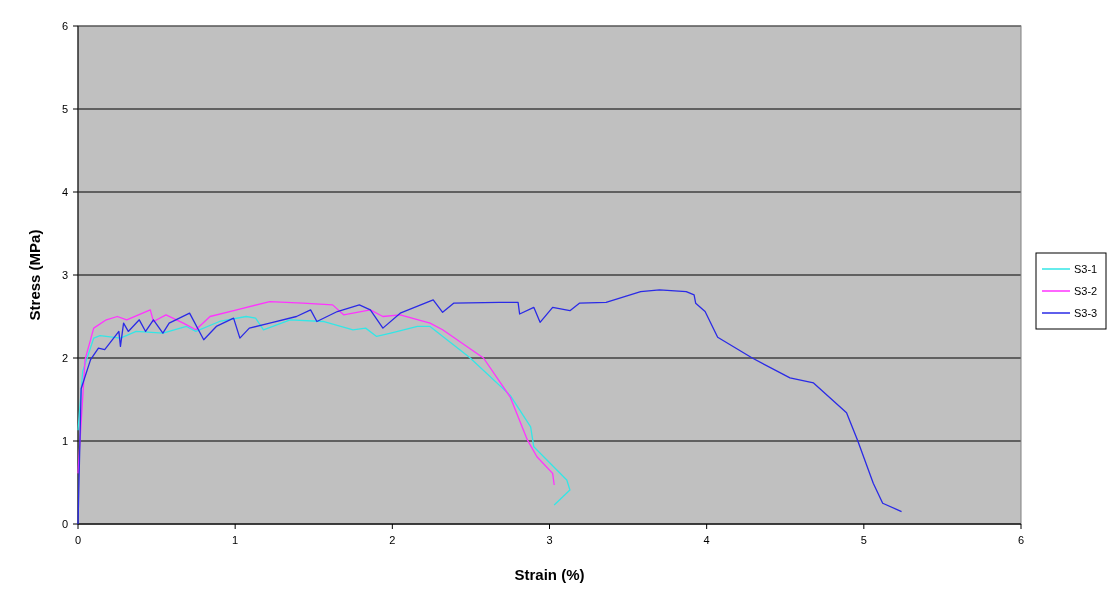 The image size is (1111, 592). Describe the element at coordinates (64, 275) in the screenshot. I see `y-tick-label: 3` at that location.